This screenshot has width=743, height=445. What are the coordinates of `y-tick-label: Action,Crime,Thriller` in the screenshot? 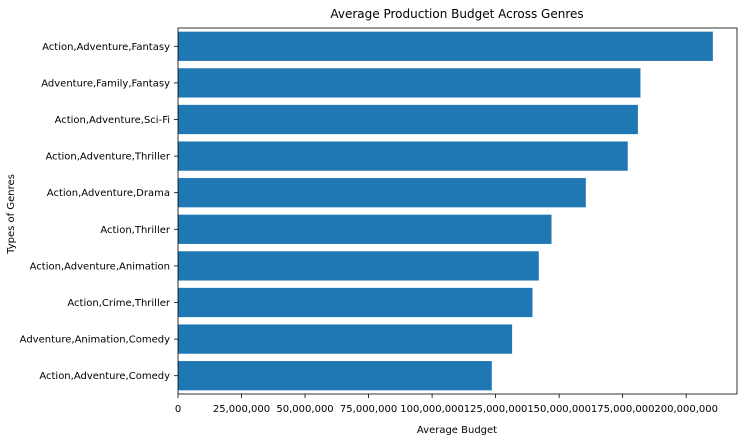 It's located at (118, 303).